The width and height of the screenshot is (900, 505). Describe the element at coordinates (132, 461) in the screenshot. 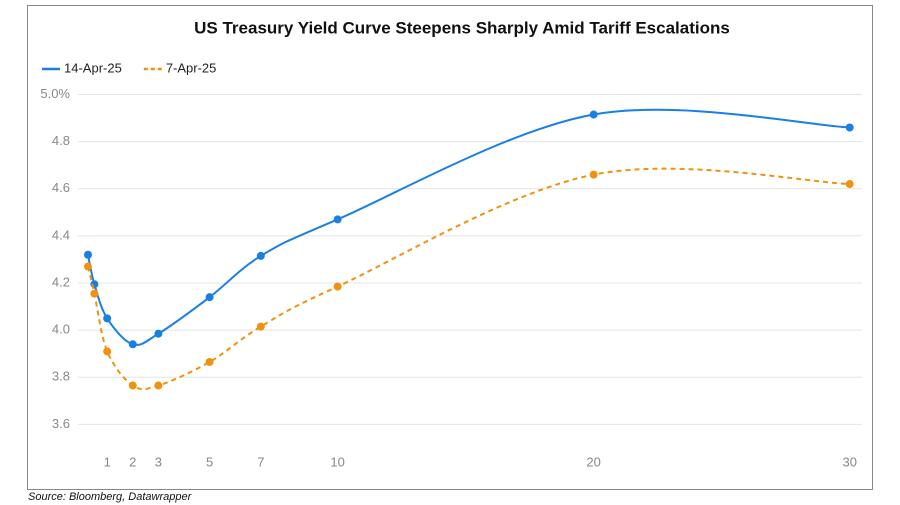

I see `x-tick-label: 2` at that location.